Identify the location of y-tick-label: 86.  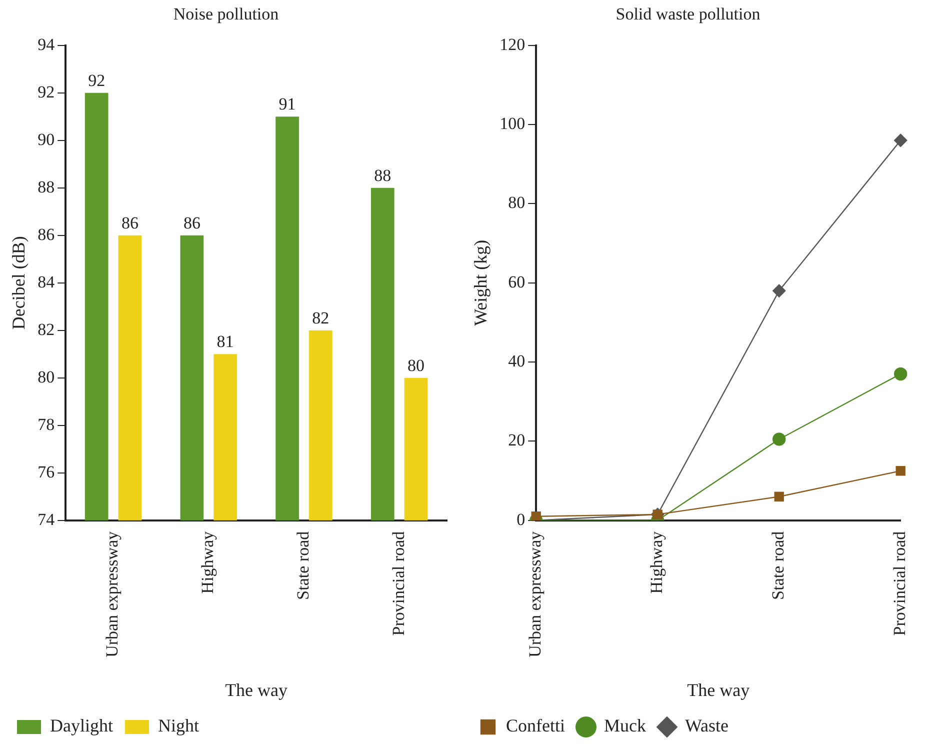
(46, 234).